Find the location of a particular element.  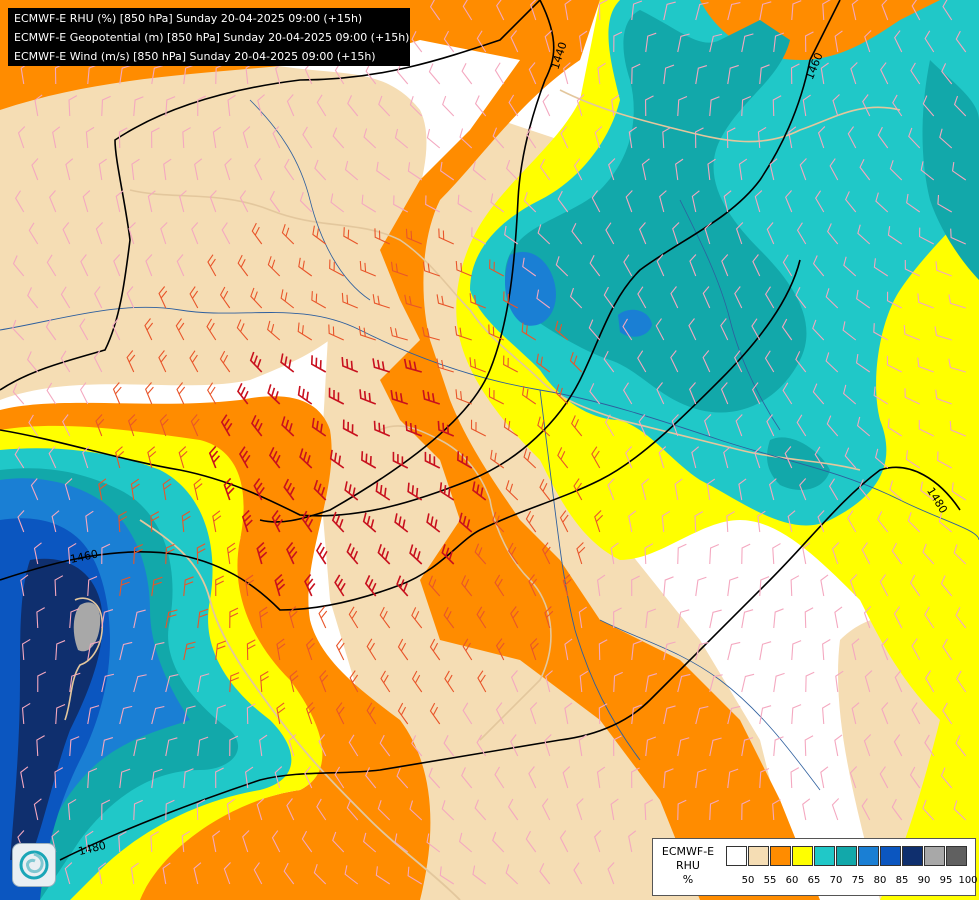

river is located at coordinates (310, 200).